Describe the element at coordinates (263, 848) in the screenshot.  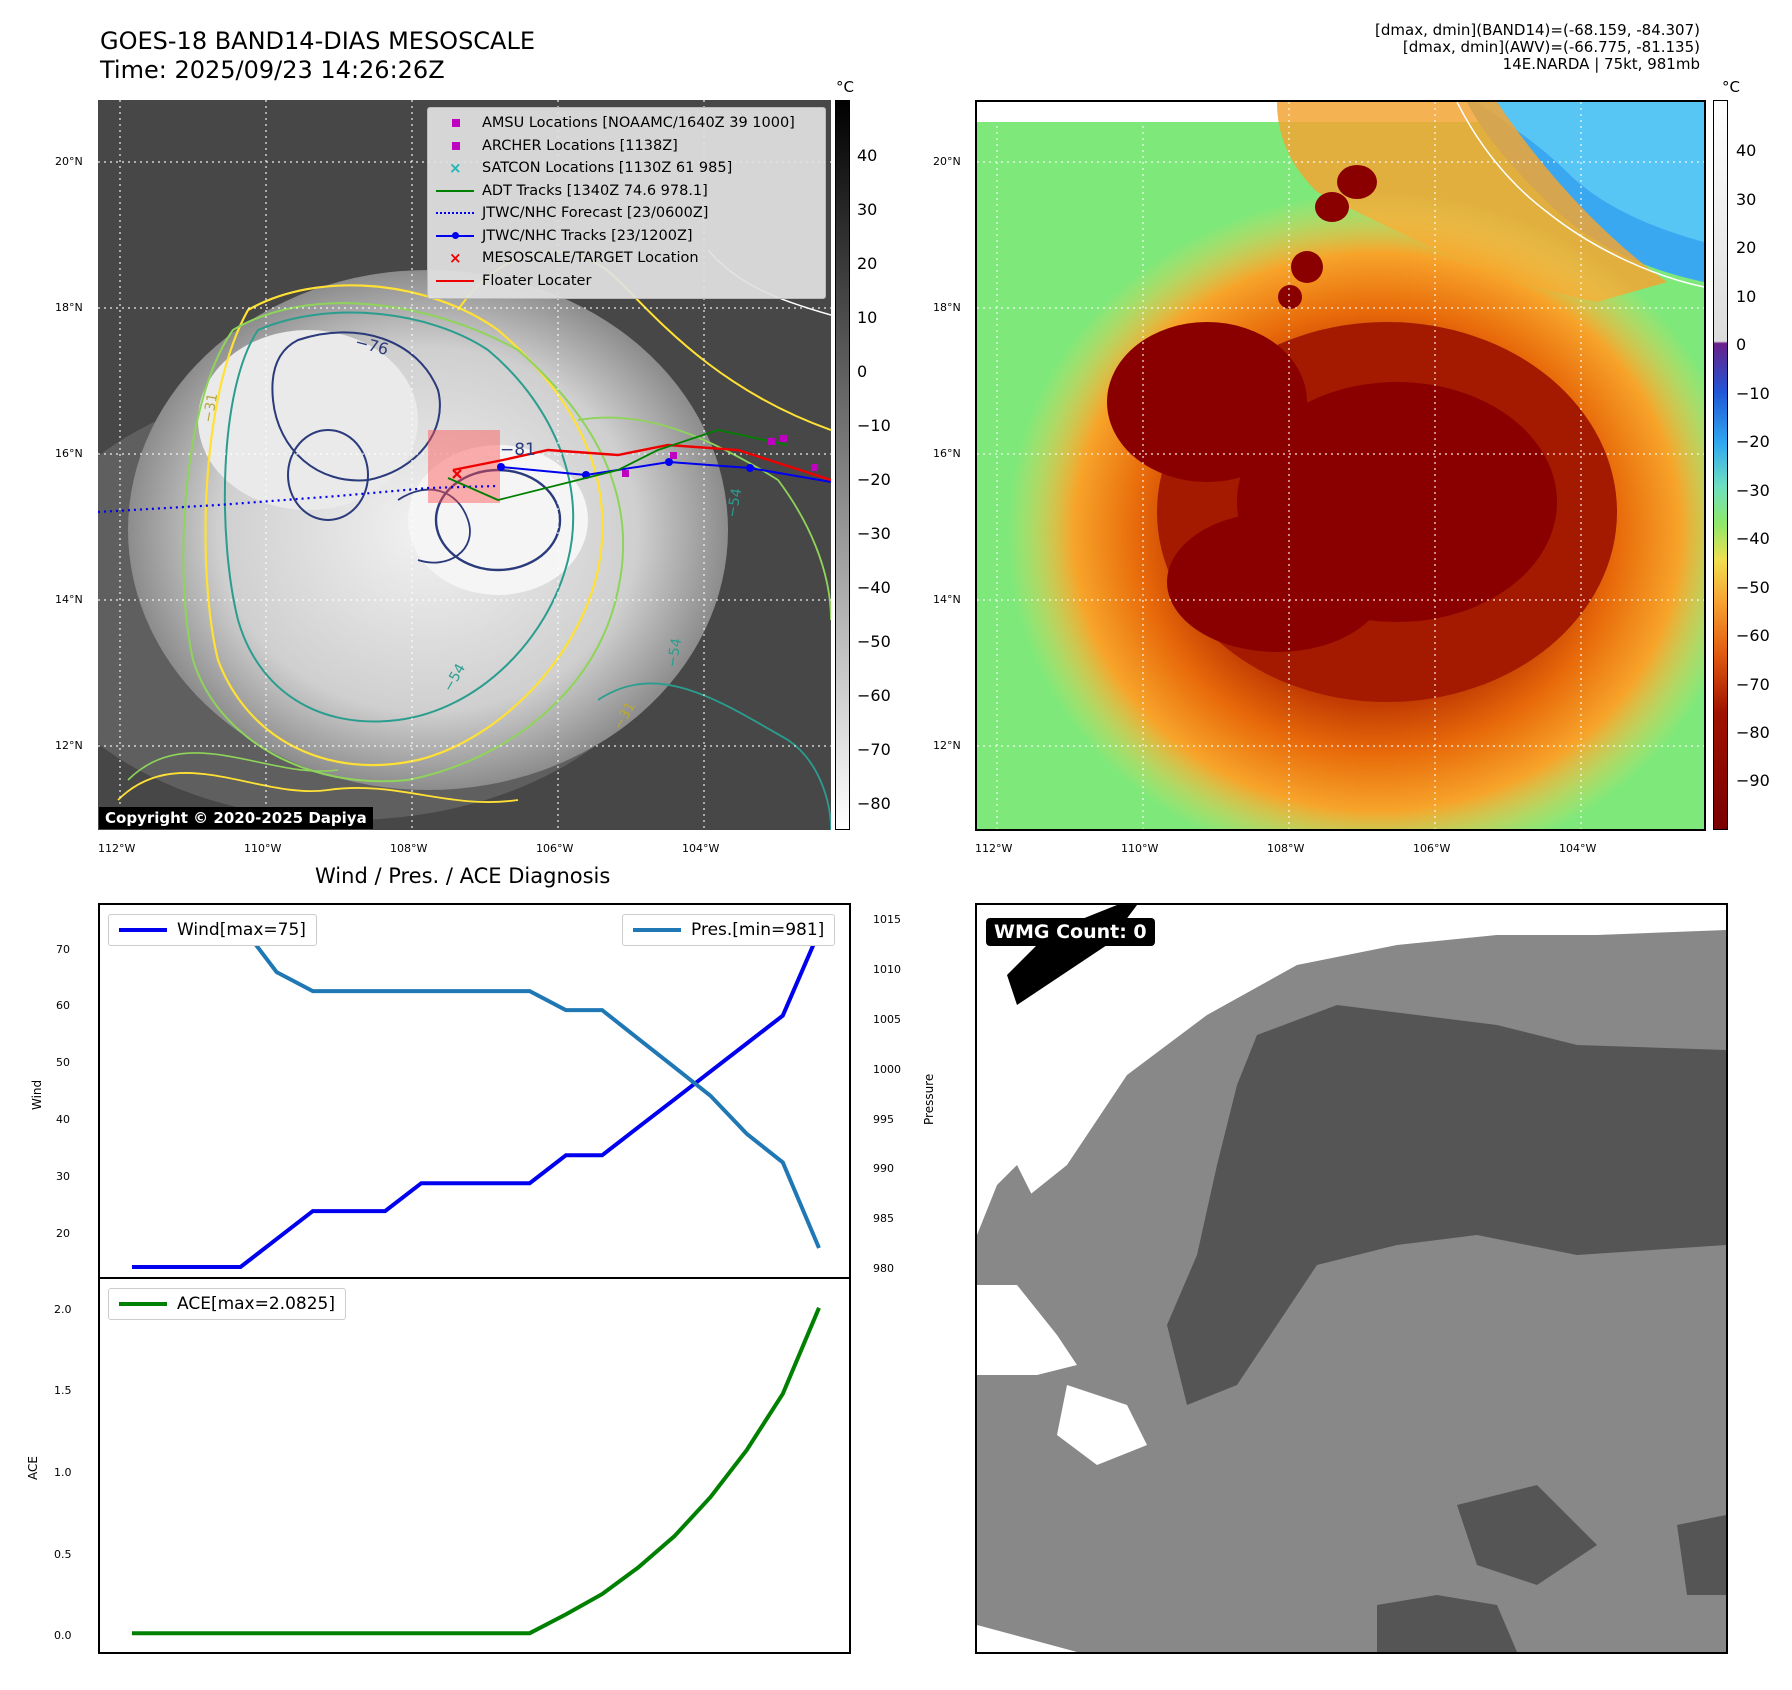
I see `lon-tick-left: 110°W` at that location.